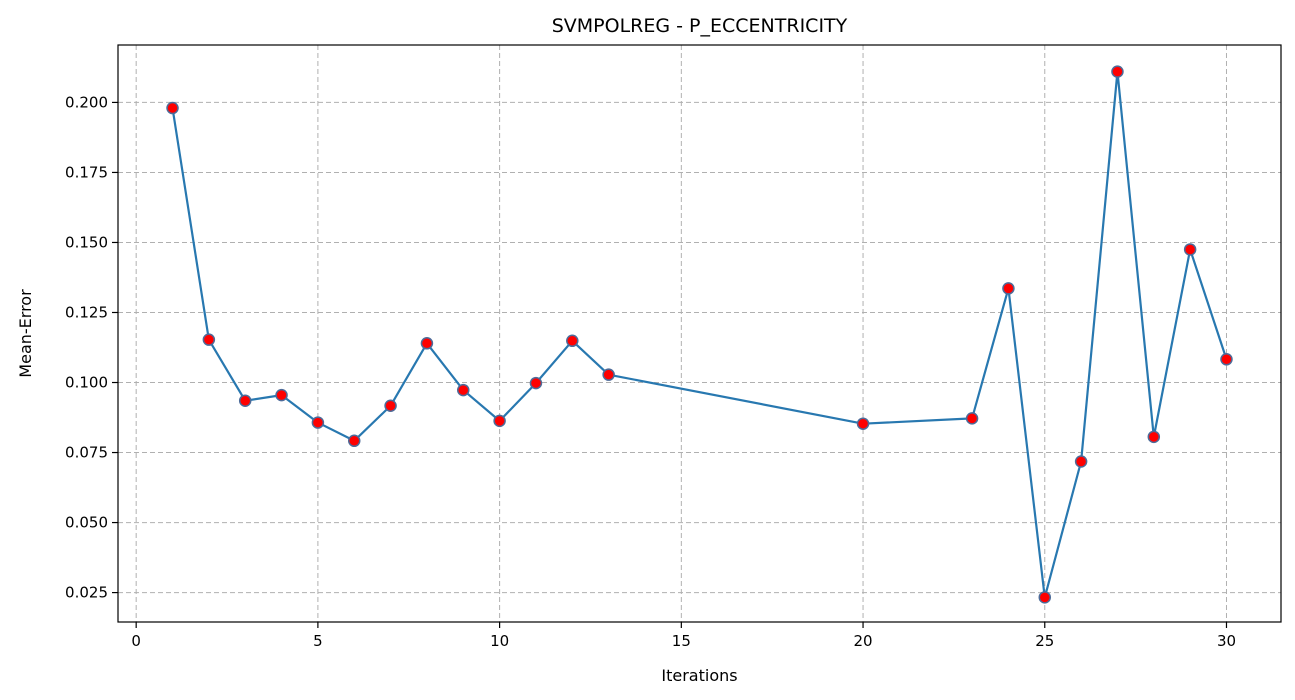 The image size is (1295, 700). Describe the element at coordinates (499, 641) in the screenshot. I see `x-tick-label: 10` at that location.